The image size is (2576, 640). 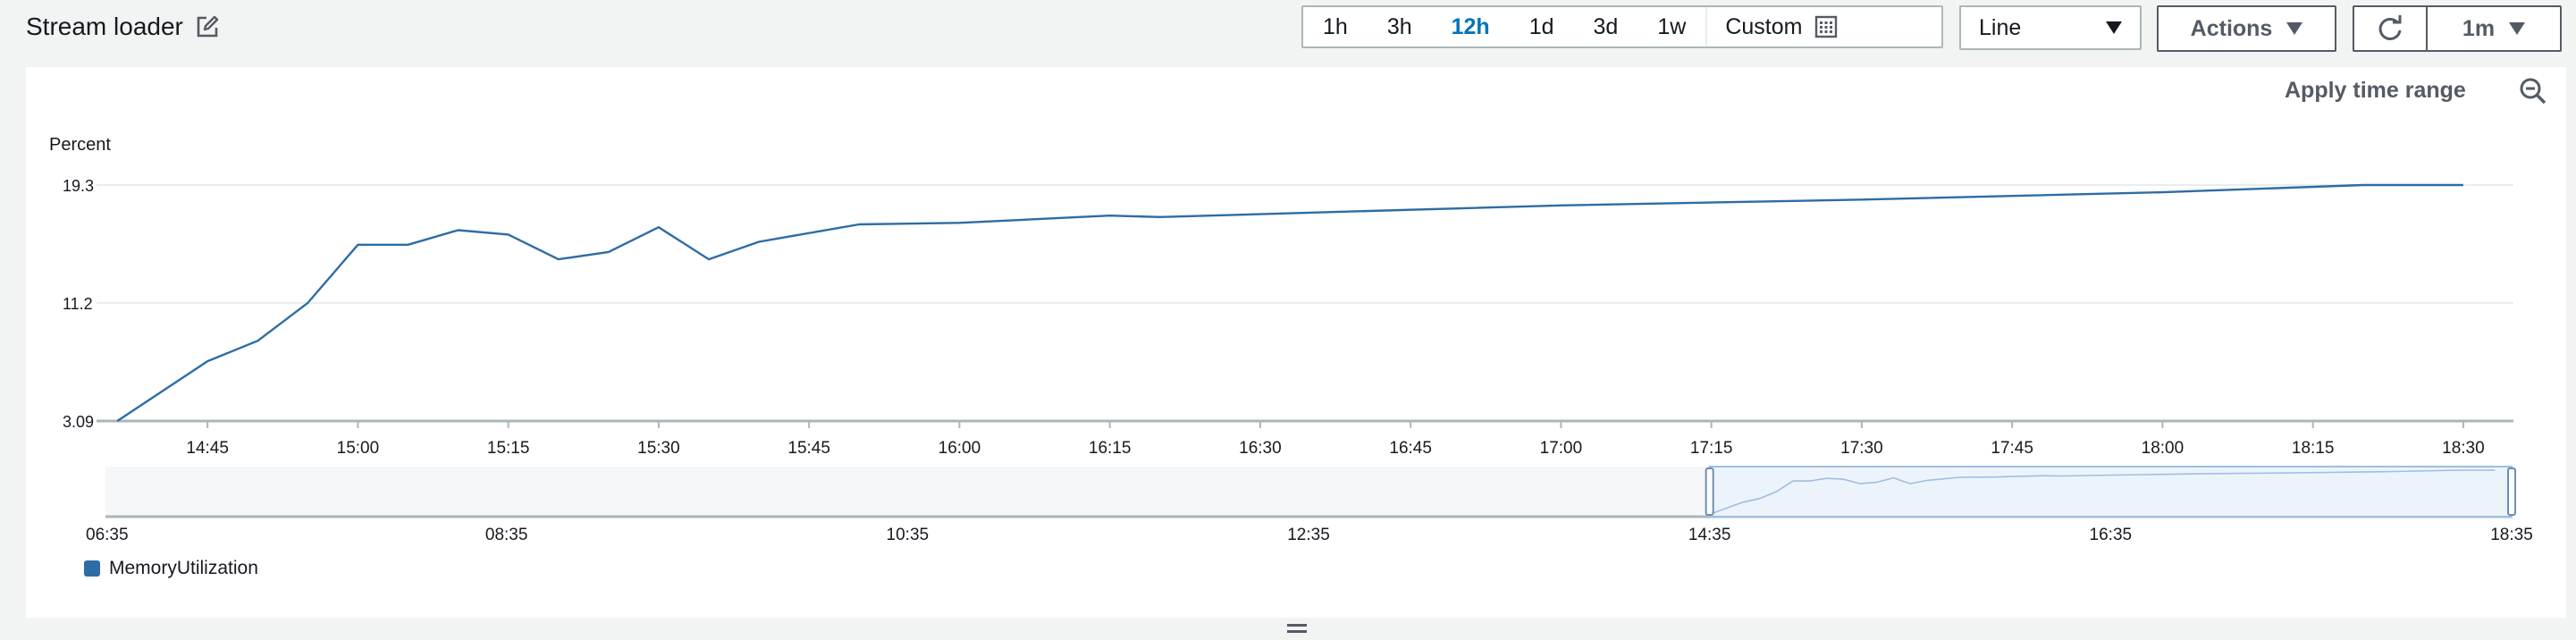 What do you see at coordinates (1336, 26) in the screenshot?
I see `range-1h: 1h` at bounding box center [1336, 26].